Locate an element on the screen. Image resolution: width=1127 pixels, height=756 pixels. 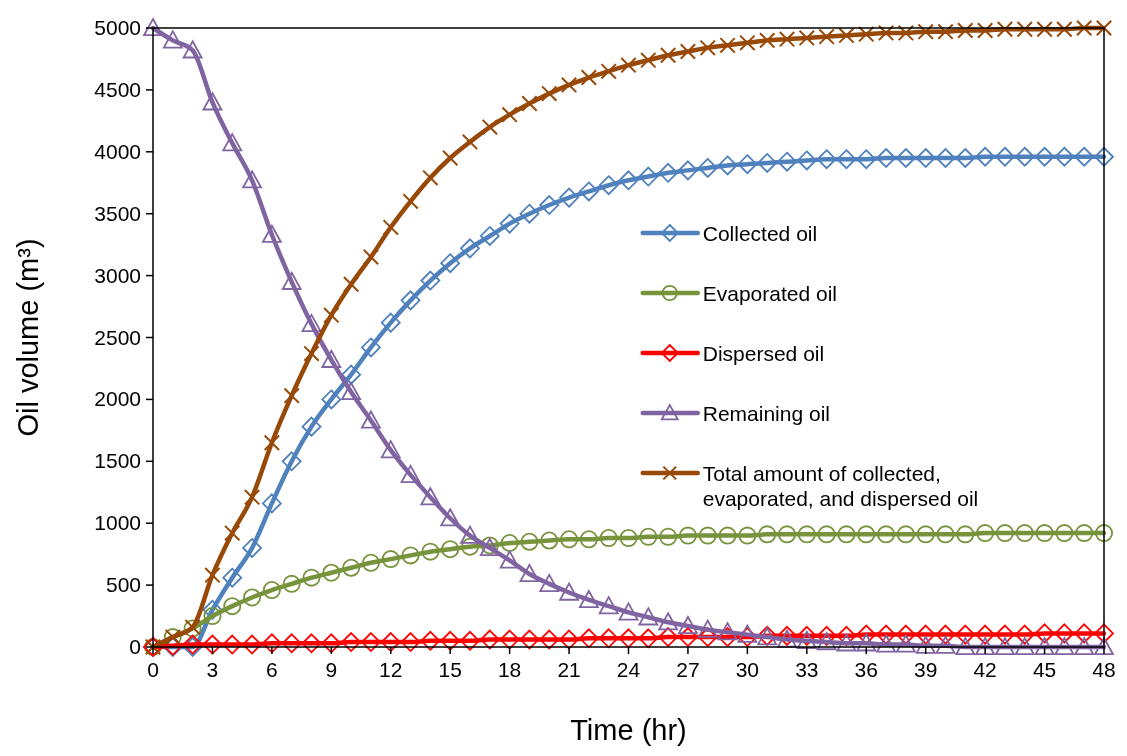
x-tick-label: 45 is located at coordinates (1044, 669).